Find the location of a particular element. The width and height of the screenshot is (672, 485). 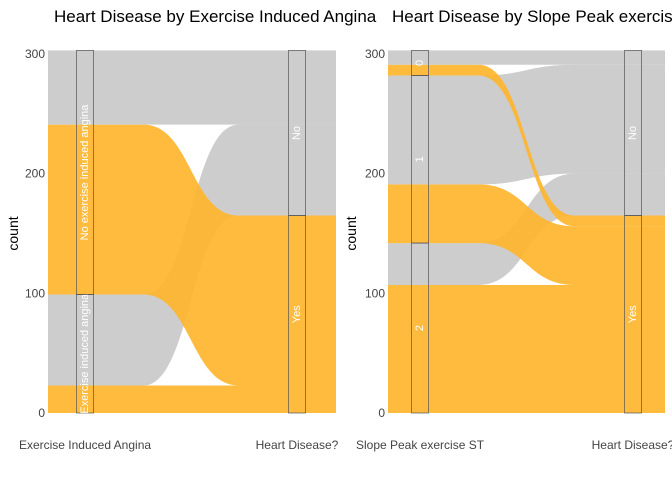

flow-1-to-no is located at coordinates (526, 124).